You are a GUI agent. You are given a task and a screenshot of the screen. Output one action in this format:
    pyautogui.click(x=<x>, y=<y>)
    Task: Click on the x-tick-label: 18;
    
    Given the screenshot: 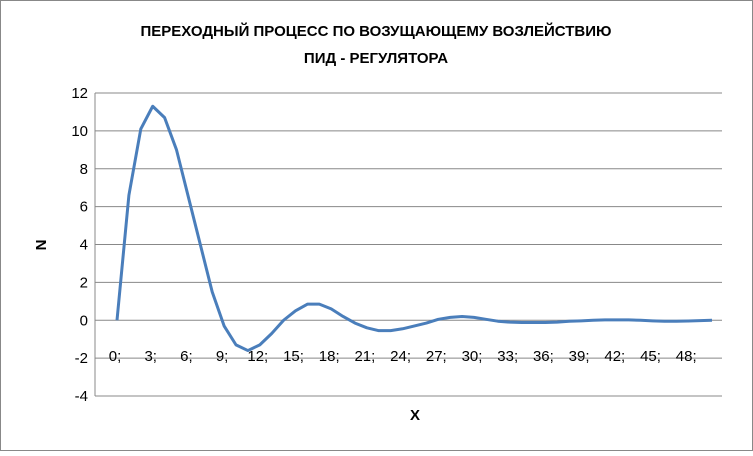 What is the action you would take?
    pyautogui.click(x=329, y=356)
    